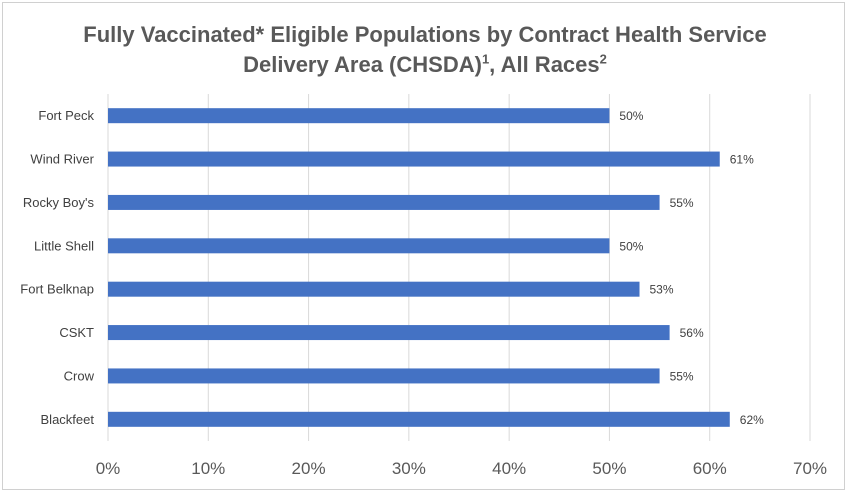  I want to click on x-tick-label: 60%, so click(710, 468).